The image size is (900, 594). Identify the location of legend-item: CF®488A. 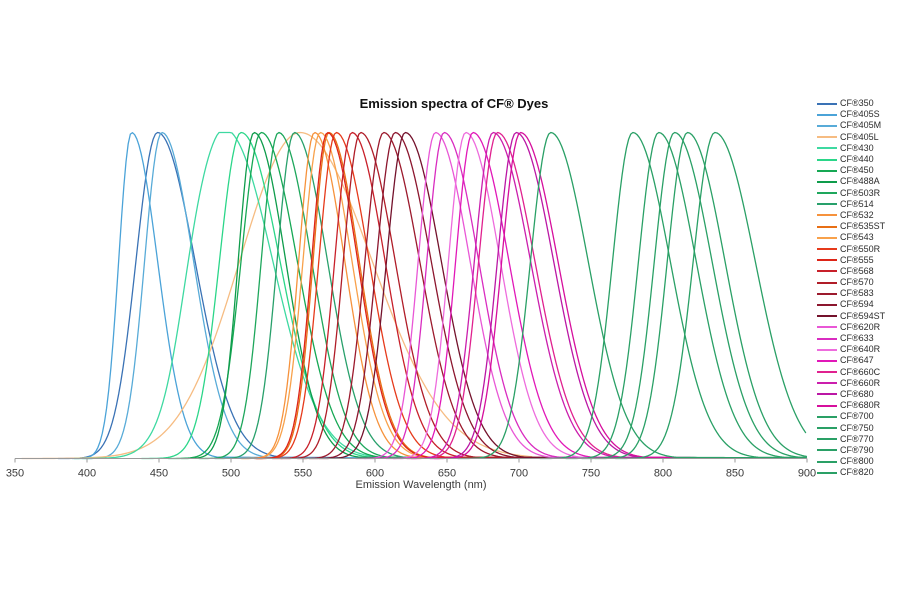
(858, 181).